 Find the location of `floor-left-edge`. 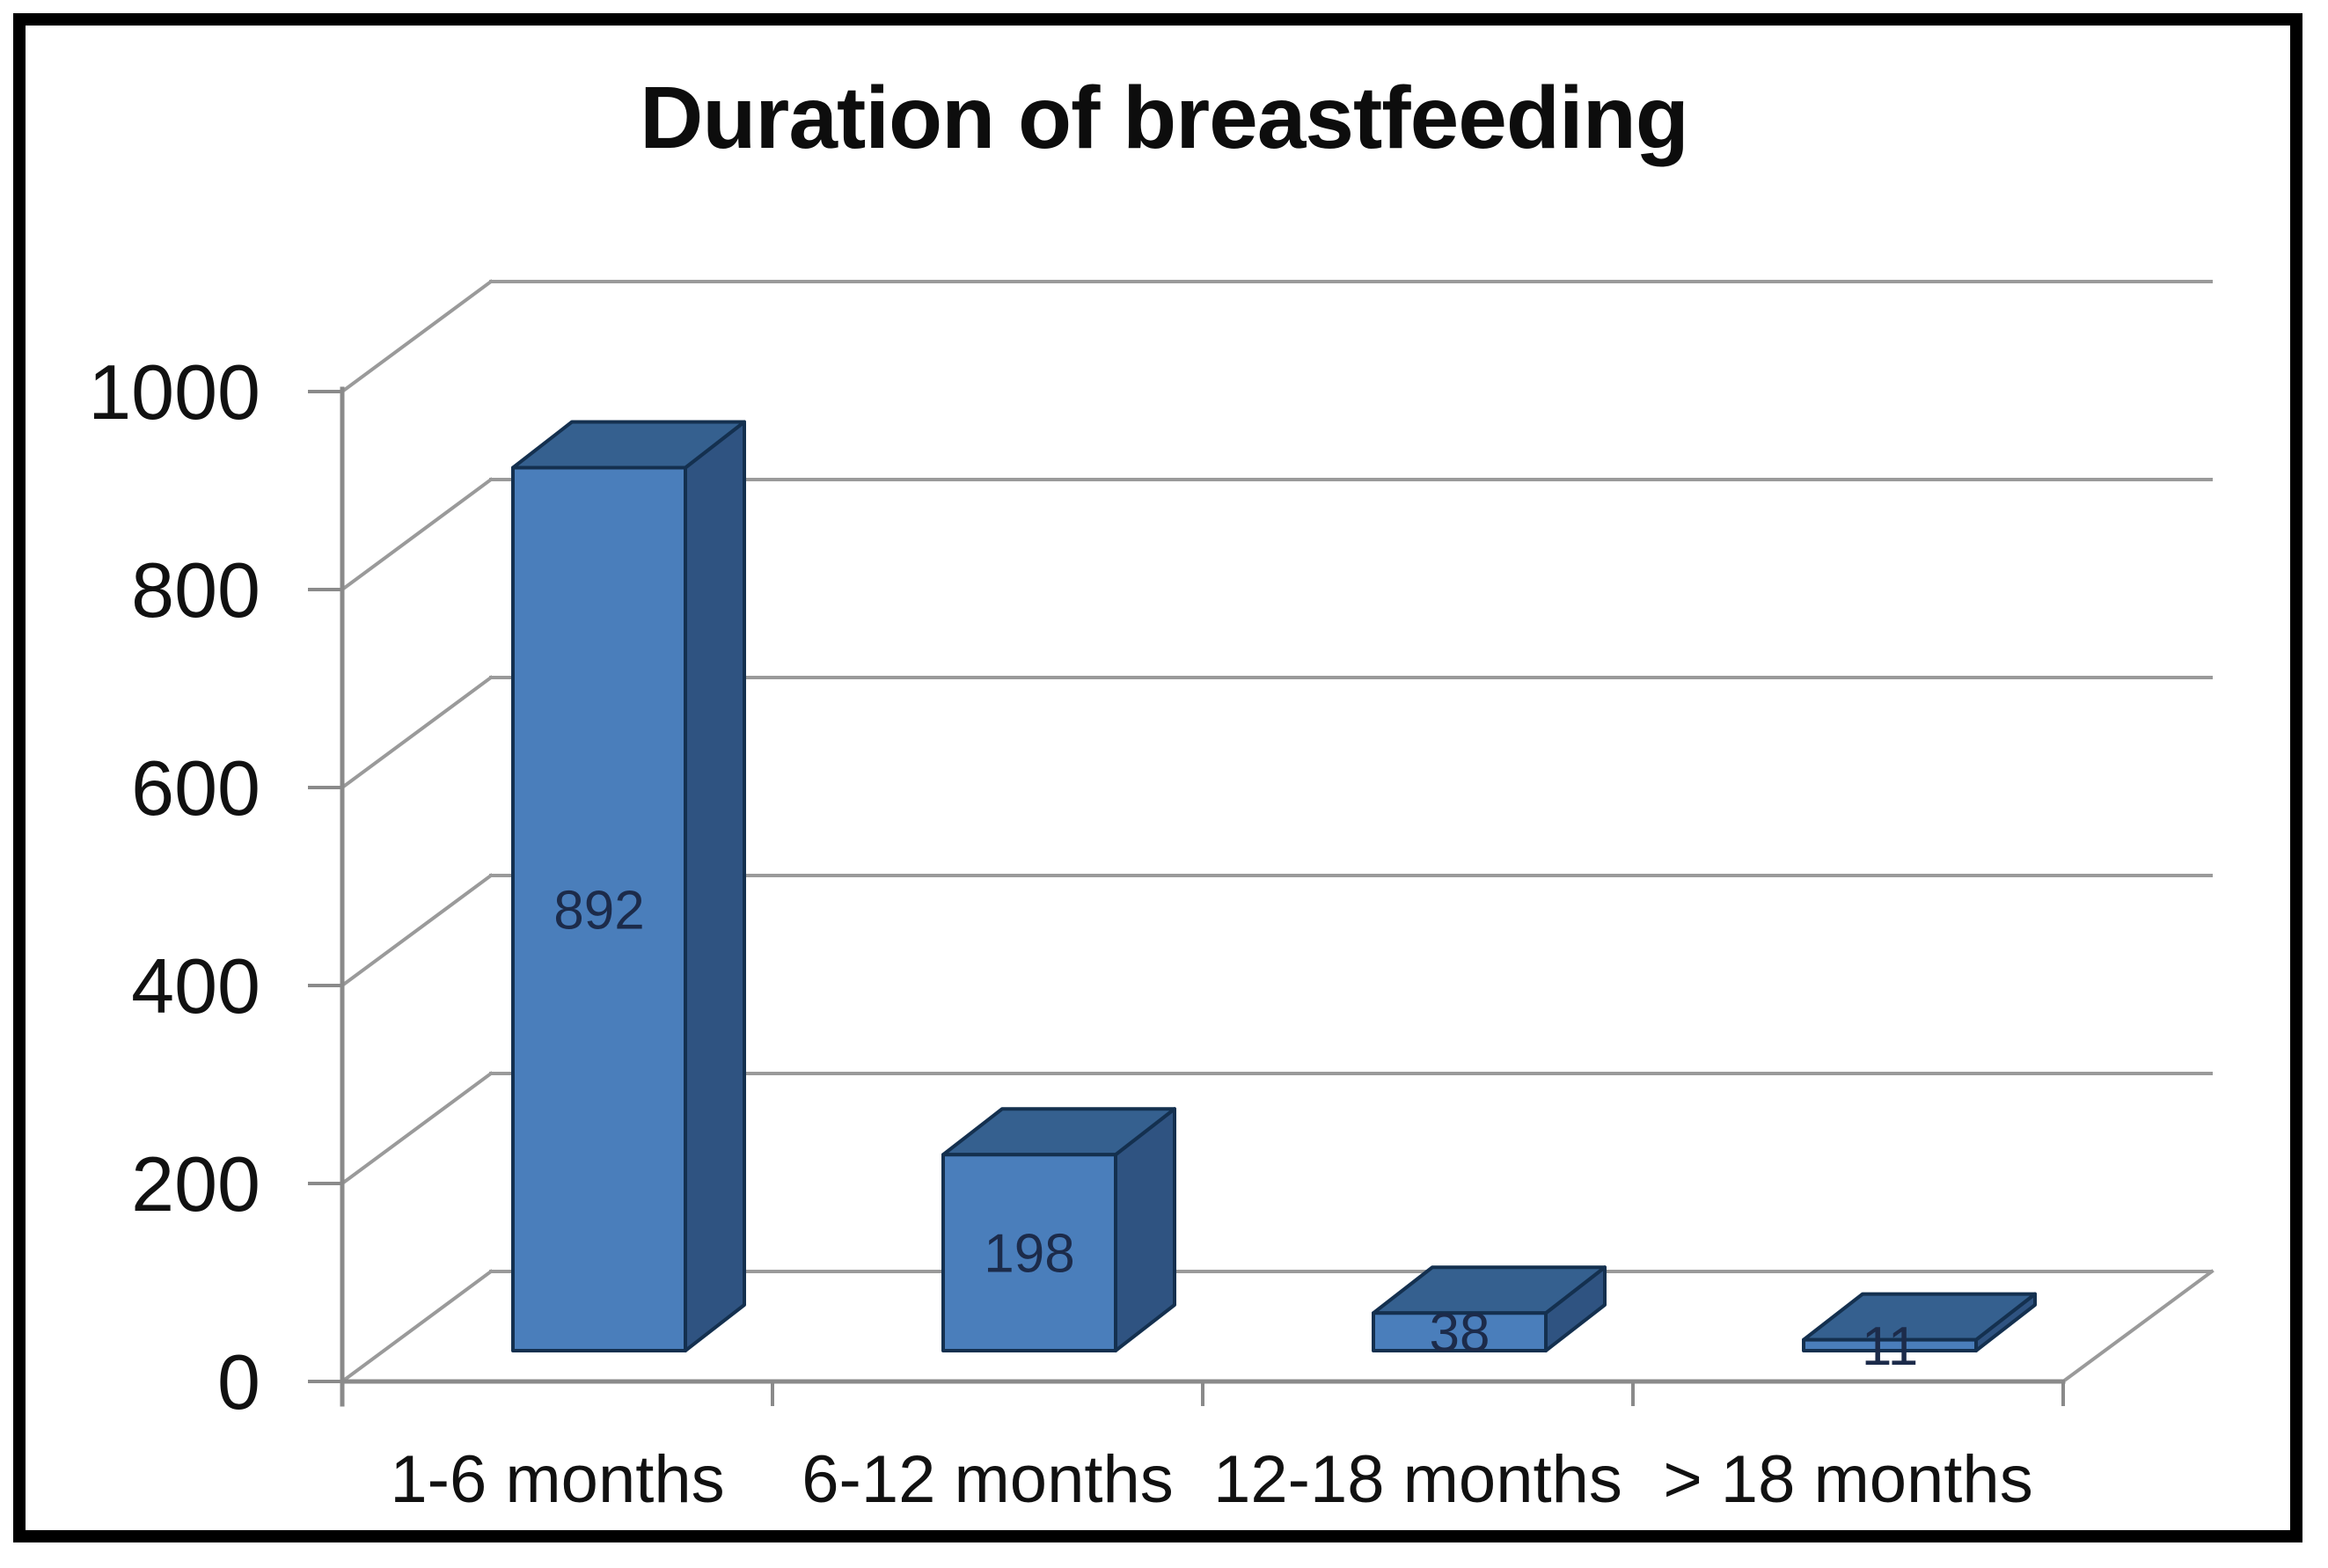

floor-left-edge is located at coordinates (417, 1326).